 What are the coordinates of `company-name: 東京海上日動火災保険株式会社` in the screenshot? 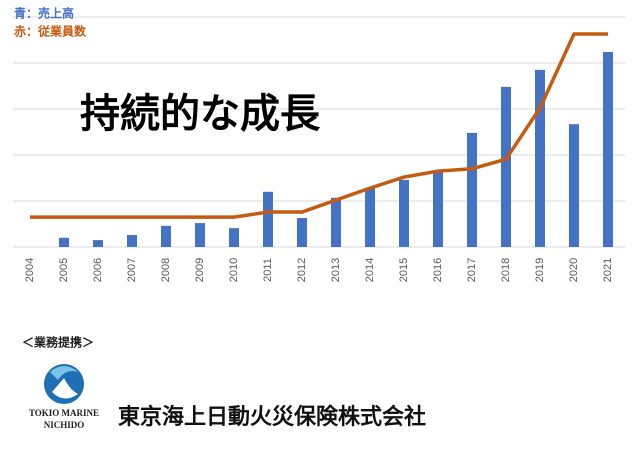 It's located at (272, 417).